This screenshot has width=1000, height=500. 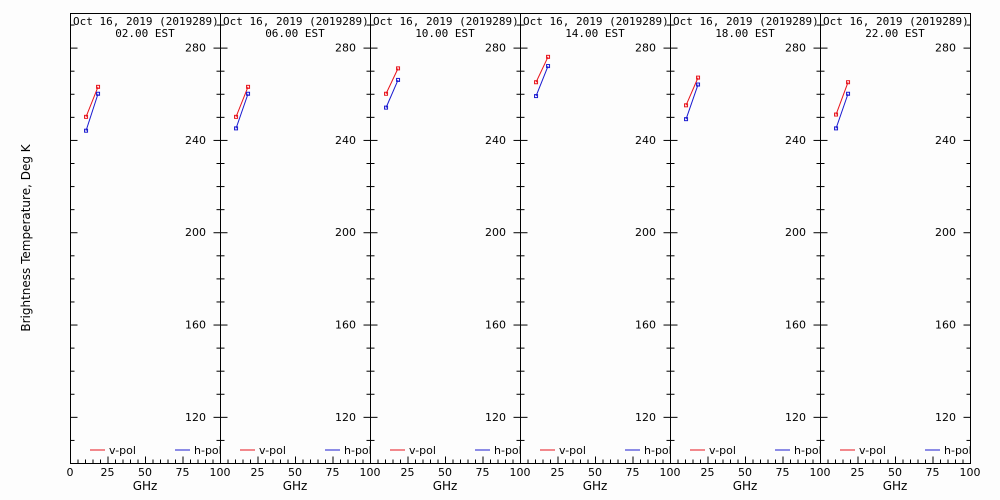 I want to click on panel-subtitle: 18.00 EST, so click(x=745, y=33).